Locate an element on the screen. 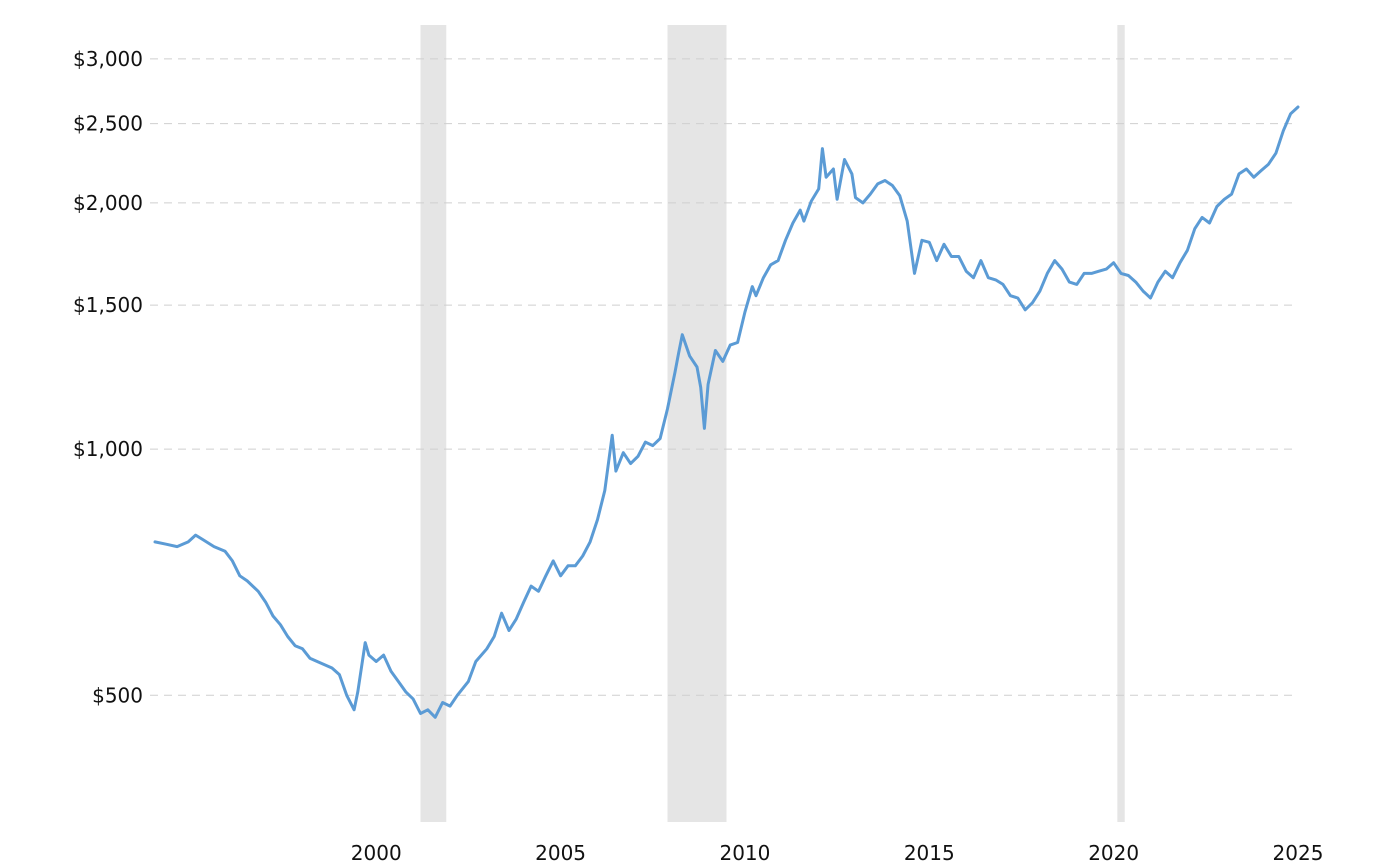 Image resolution: width=1376 pixels, height=868 pixels. y-tick-label: $1,500 is located at coordinates (108, 305).